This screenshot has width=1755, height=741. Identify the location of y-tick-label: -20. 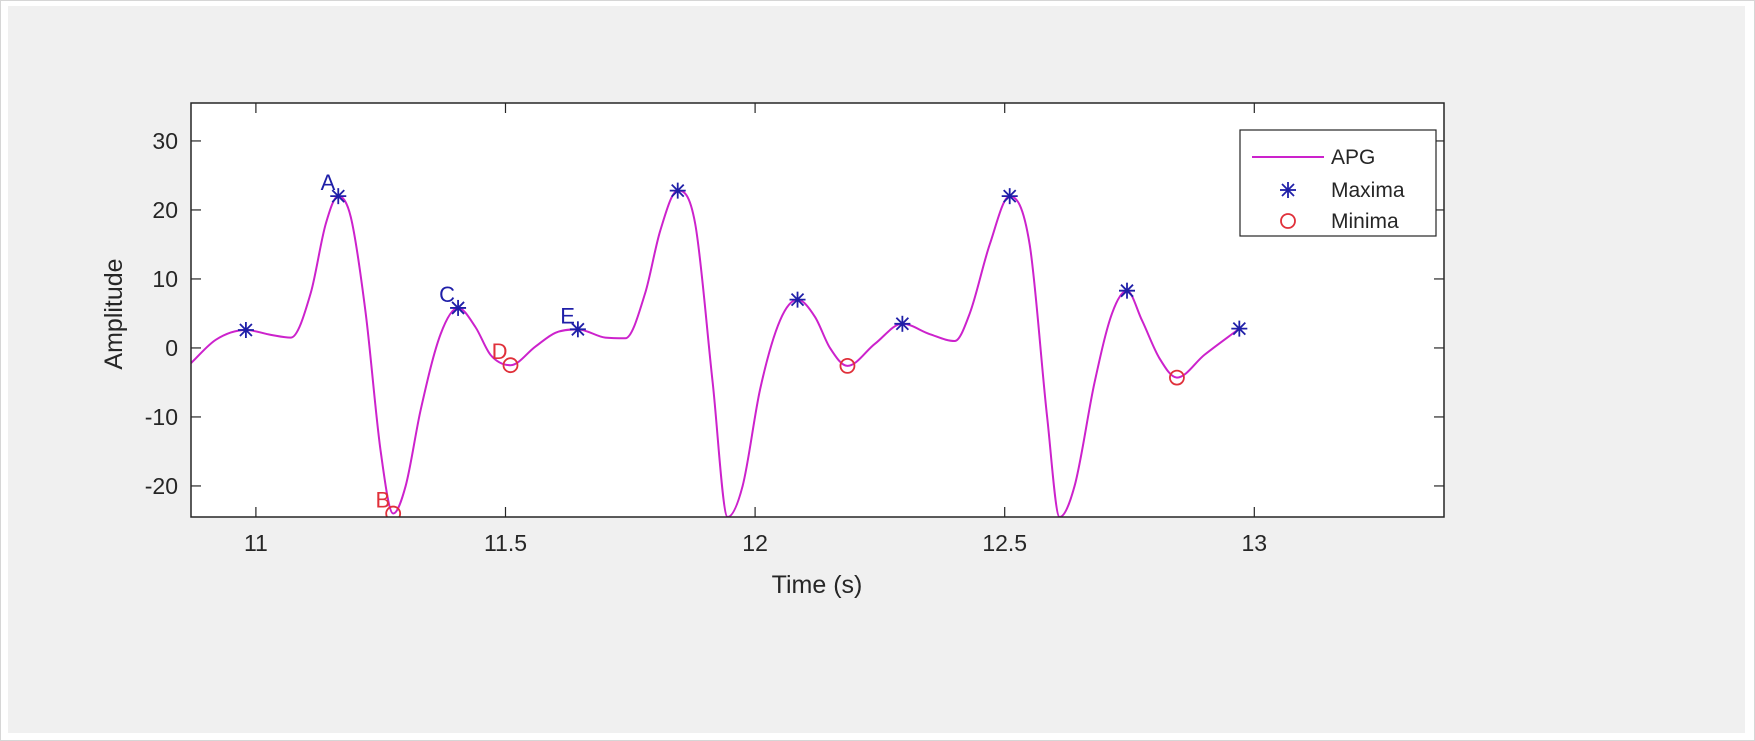
(161, 486).